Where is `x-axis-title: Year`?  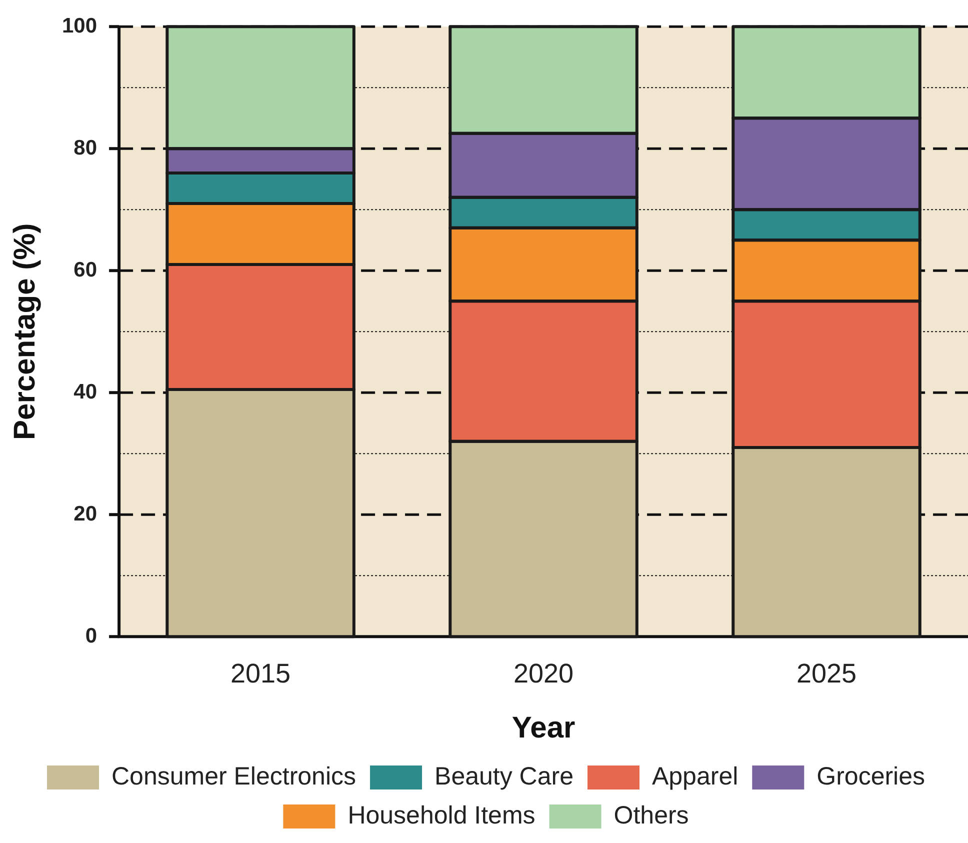 x-axis-title: Year is located at coordinates (544, 727).